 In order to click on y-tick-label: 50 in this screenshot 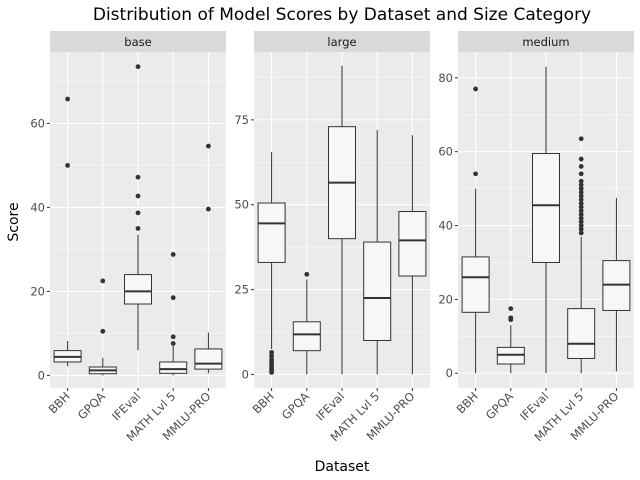, I will do `click(241, 205)`.